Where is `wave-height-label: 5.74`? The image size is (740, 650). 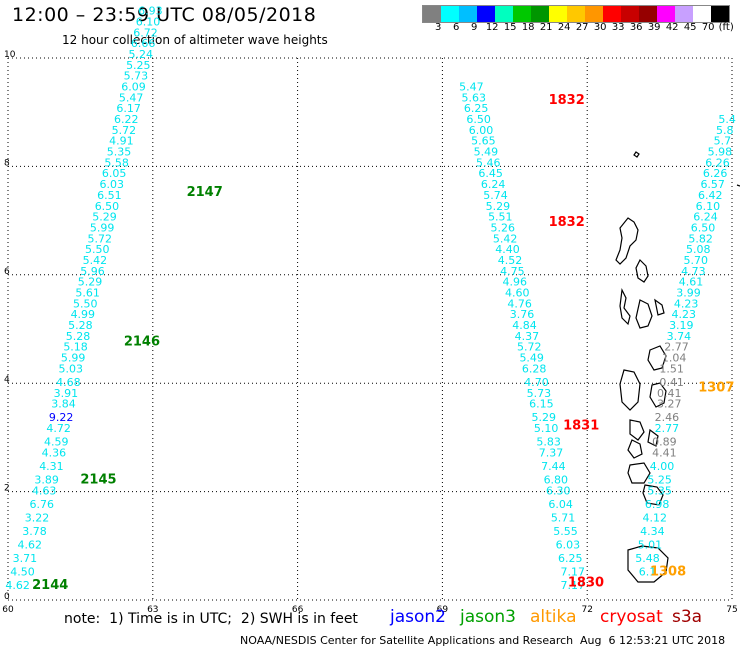
wave-height-label: 5.74 is located at coordinates (495, 195).